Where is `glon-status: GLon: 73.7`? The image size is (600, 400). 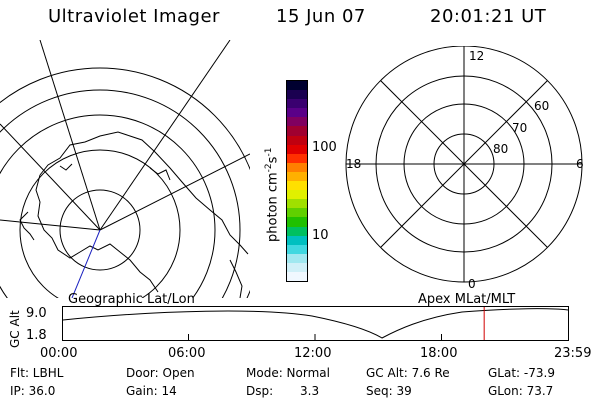
glon-status: GLon: 73.7 is located at coordinates (521, 391).